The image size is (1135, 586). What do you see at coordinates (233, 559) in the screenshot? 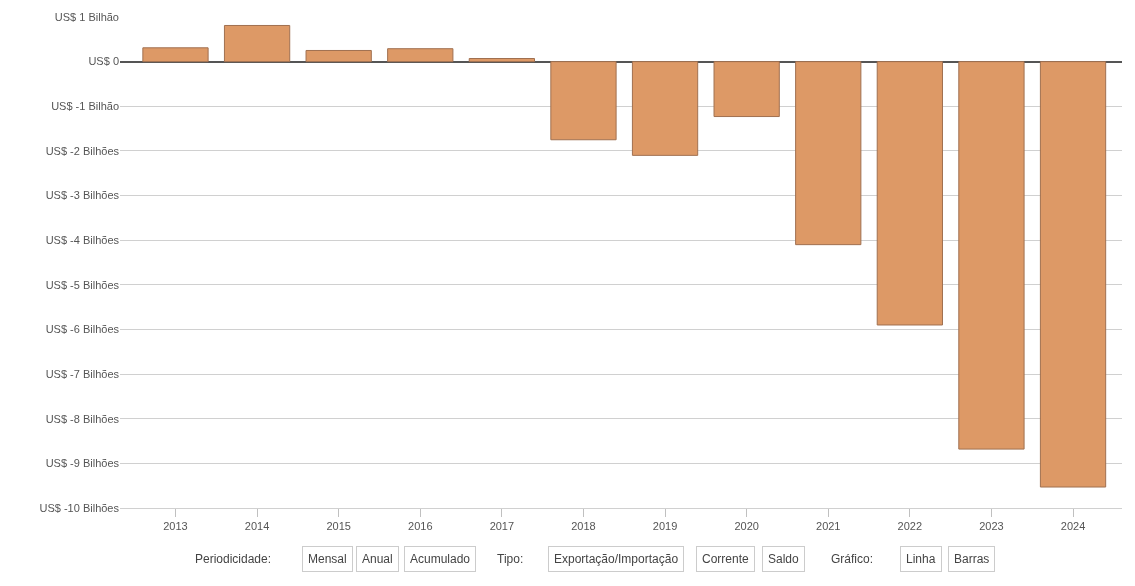
I see `text: Periodicidade:` at bounding box center [233, 559].